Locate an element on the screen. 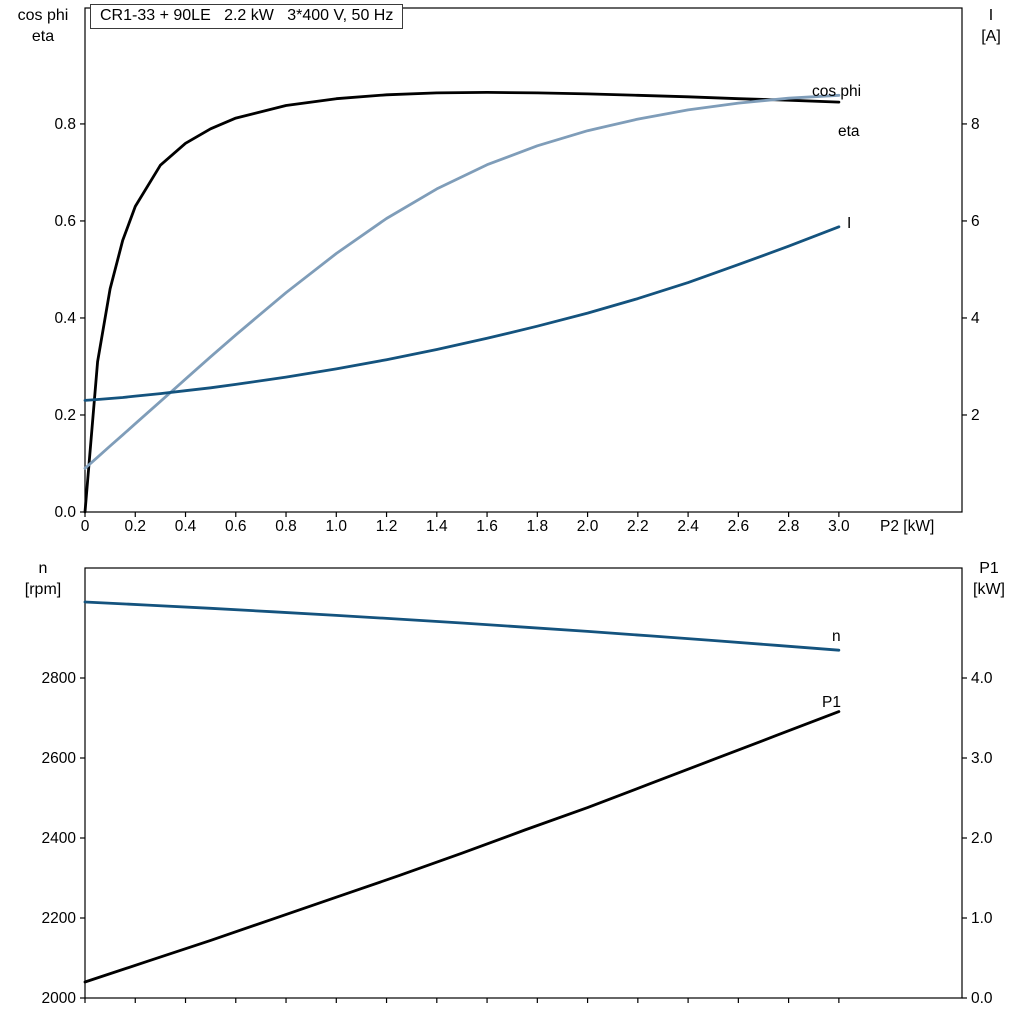 The height and width of the screenshot is (1024, 1024). x-tick-label: 1.0 is located at coordinates (337, 526).